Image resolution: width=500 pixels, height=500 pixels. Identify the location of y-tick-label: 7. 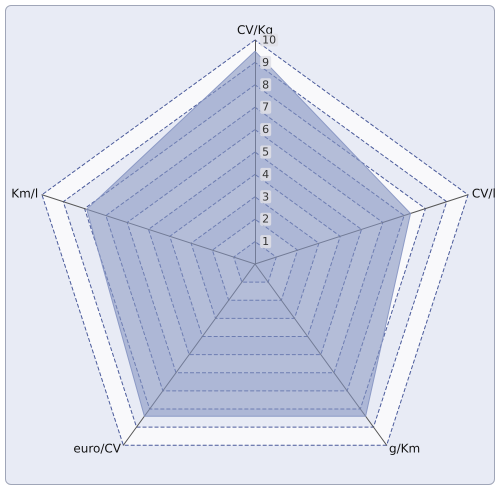
(266, 107).